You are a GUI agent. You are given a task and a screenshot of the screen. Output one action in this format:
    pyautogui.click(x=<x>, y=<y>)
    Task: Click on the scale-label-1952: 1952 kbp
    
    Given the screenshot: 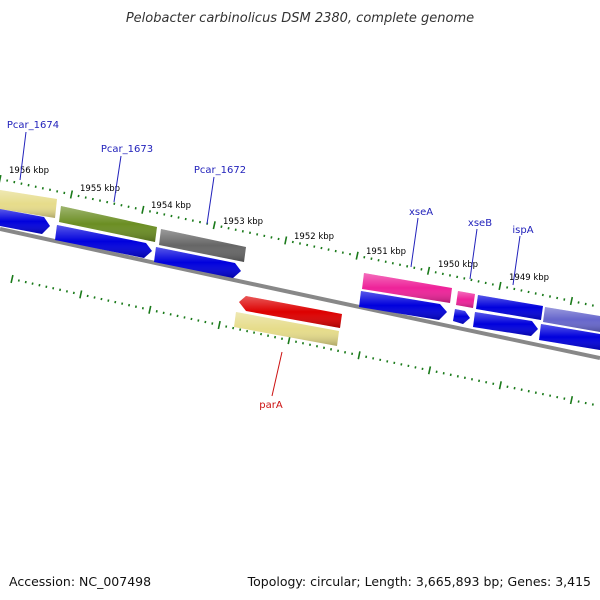 What is the action you would take?
    pyautogui.click(x=314, y=237)
    